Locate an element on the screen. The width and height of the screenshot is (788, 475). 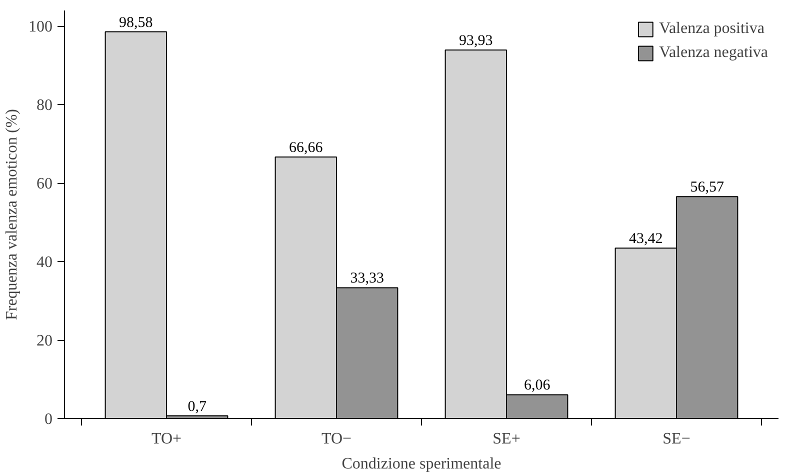
legend-label: Valenza negativa is located at coordinates (713, 53).